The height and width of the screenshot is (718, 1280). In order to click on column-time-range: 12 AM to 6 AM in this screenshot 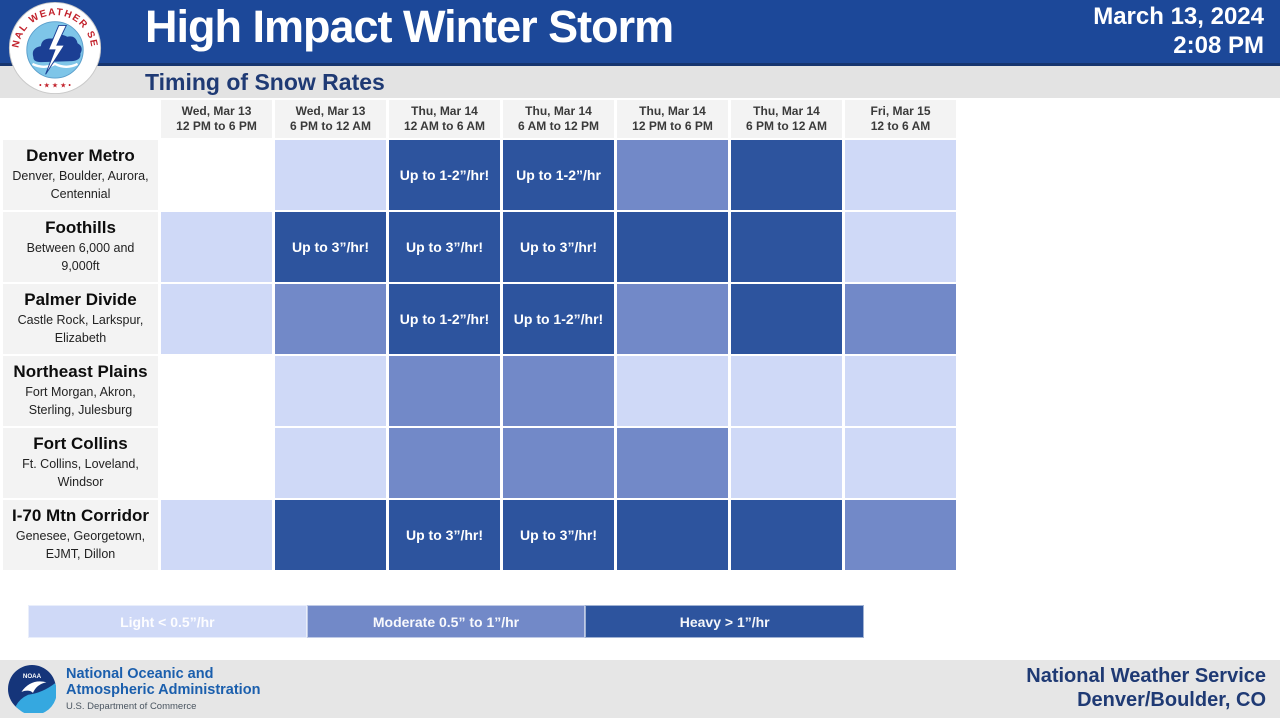, I will do `click(444, 126)`.